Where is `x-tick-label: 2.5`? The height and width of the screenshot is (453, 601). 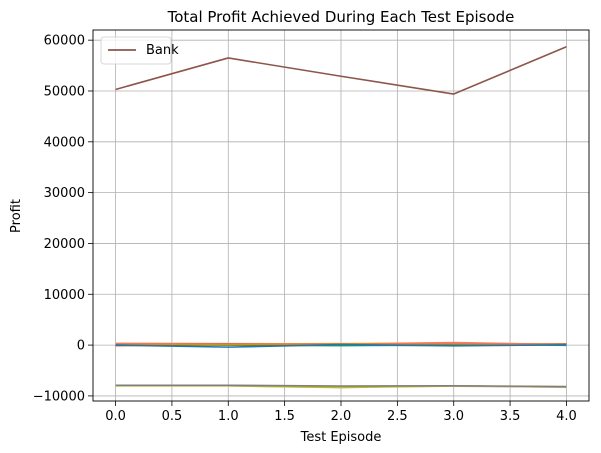 x-tick-label: 2.5 is located at coordinates (397, 416).